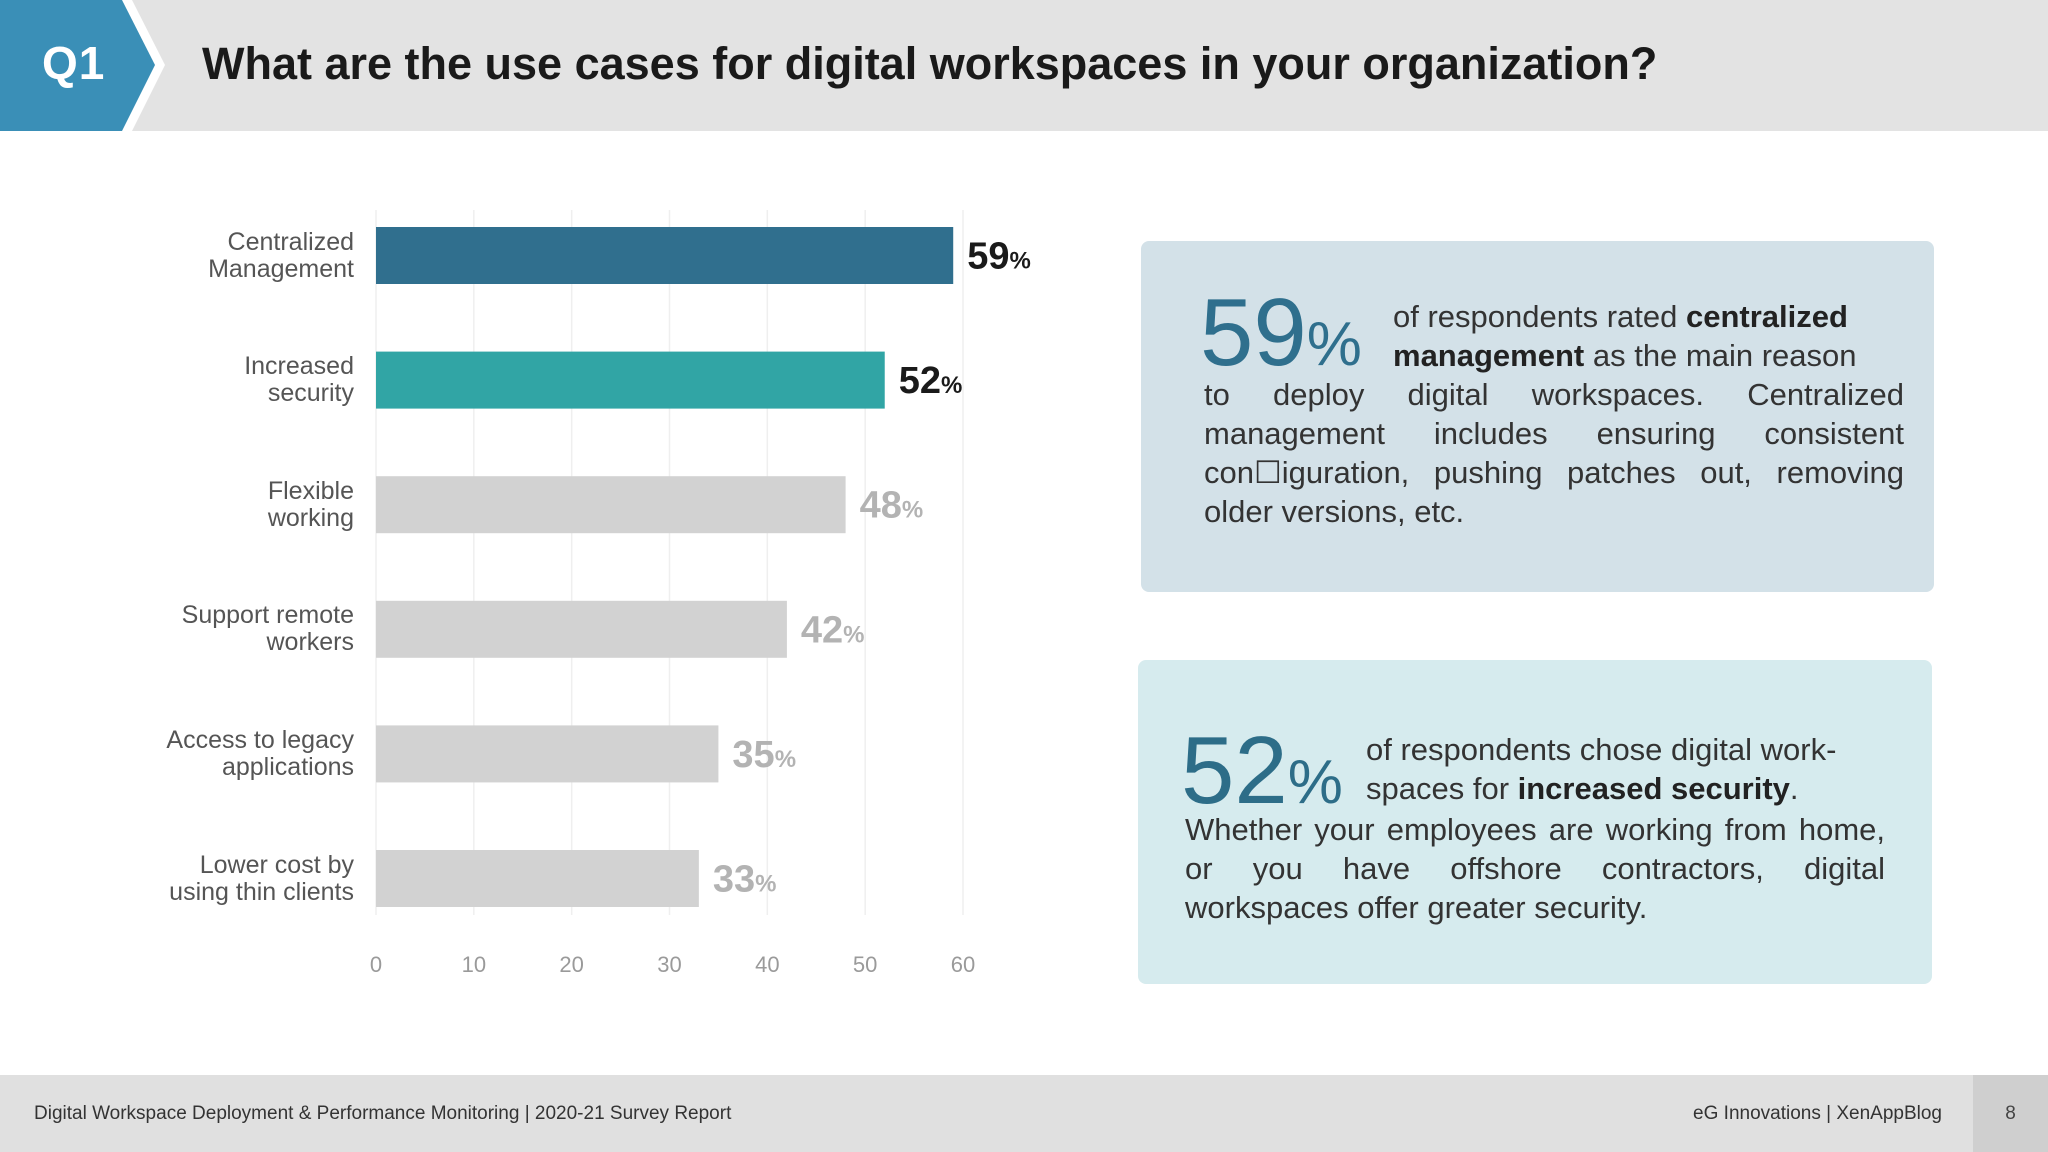 The image size is (2048, 1152). I want to click on callout-big-number: 59%, so click(1281, 339).